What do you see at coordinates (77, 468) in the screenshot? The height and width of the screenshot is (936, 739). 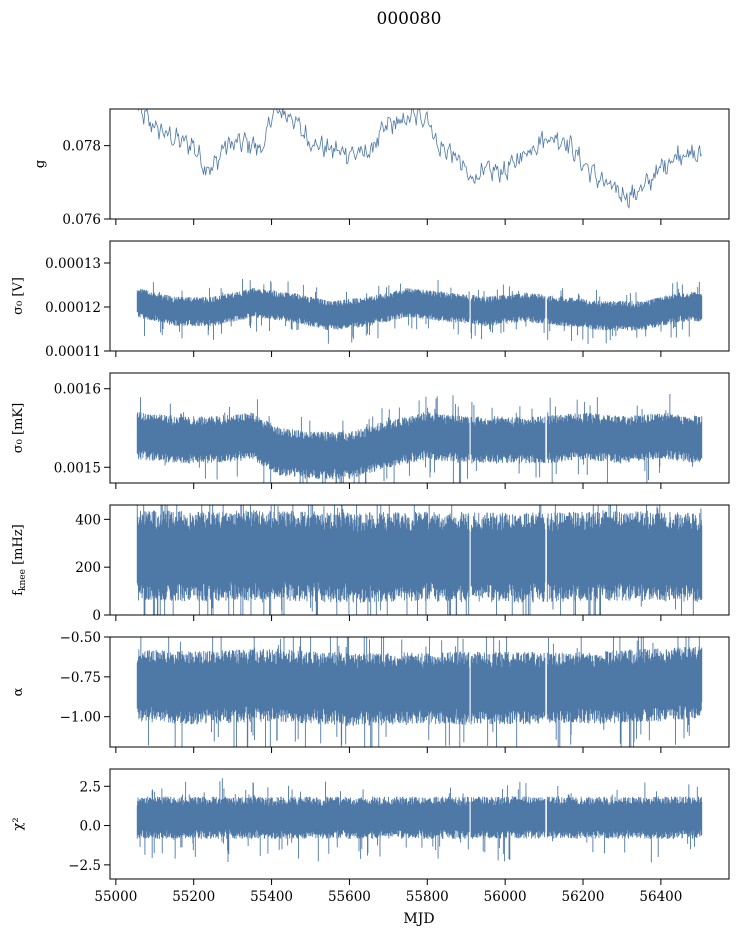 I see `y-tick-label: 0.0015` at bounding box center [77, 468].